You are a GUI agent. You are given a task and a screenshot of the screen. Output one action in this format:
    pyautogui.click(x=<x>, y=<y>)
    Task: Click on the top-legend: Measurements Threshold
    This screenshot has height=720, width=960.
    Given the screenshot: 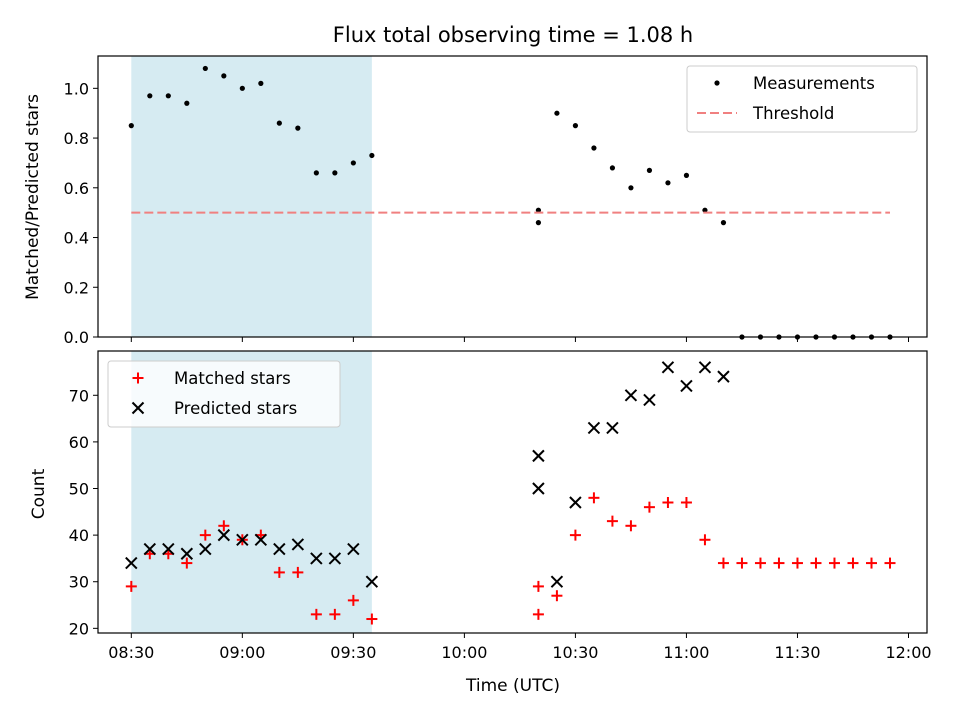 What is the action you would take?
    pyautogui.click(x=802, y=99)
    